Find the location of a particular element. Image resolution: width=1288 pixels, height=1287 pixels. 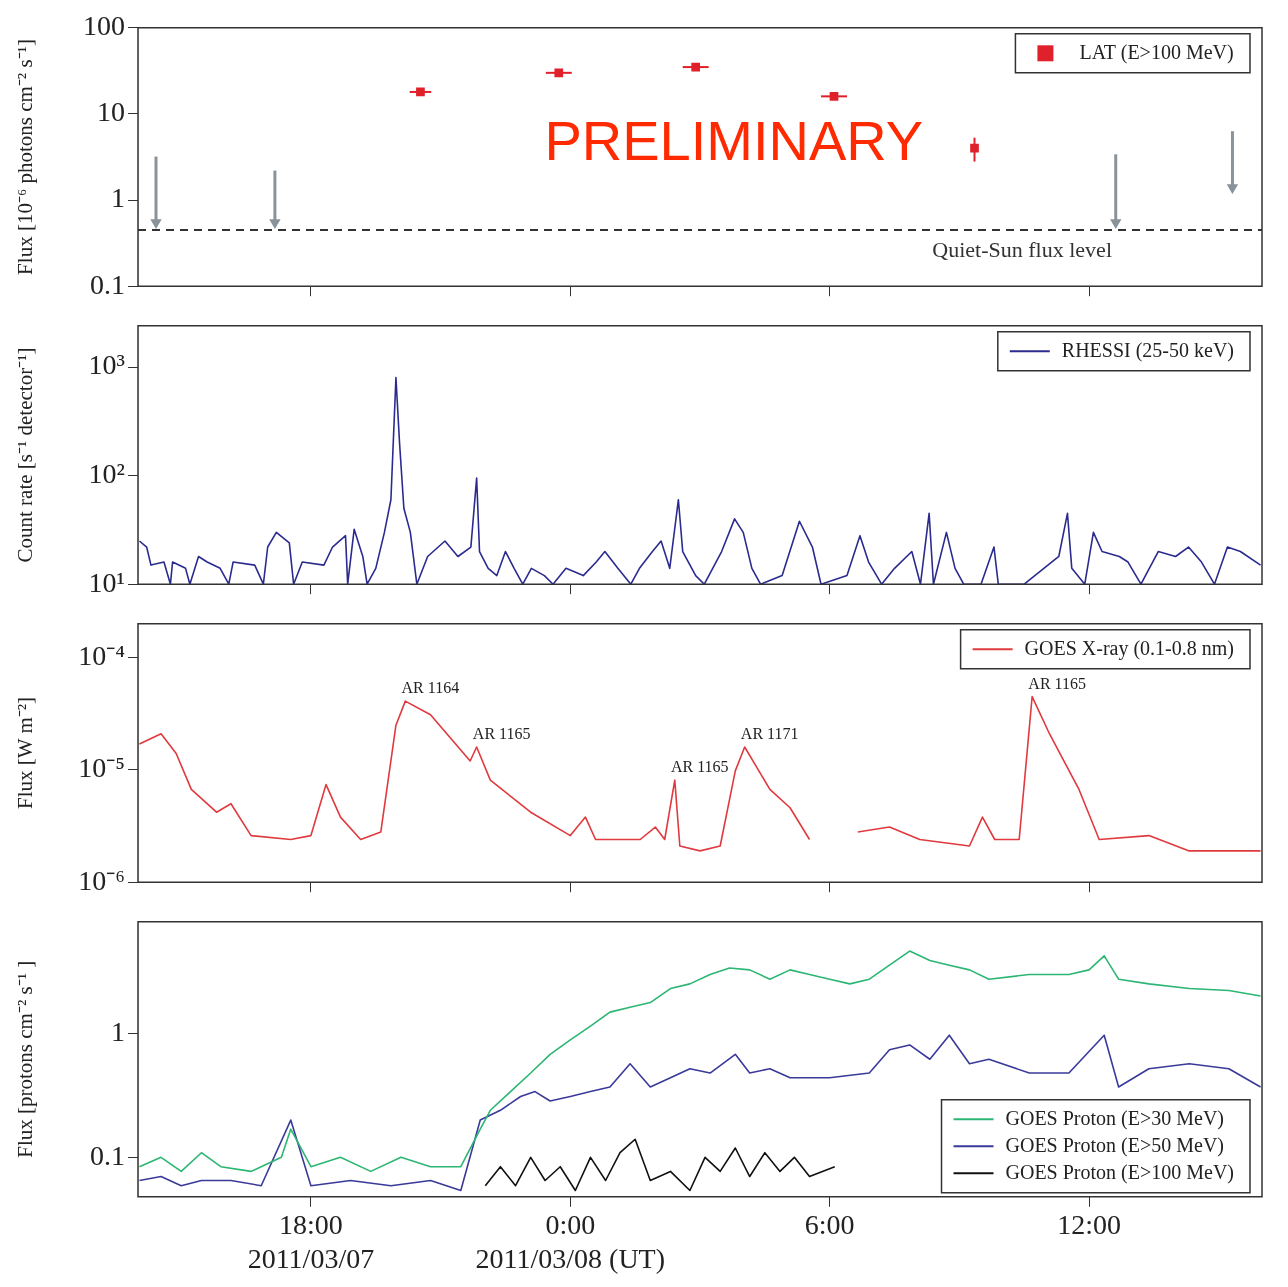

x-tick-label: 12:00 is located at coordinates (1089, 1224).